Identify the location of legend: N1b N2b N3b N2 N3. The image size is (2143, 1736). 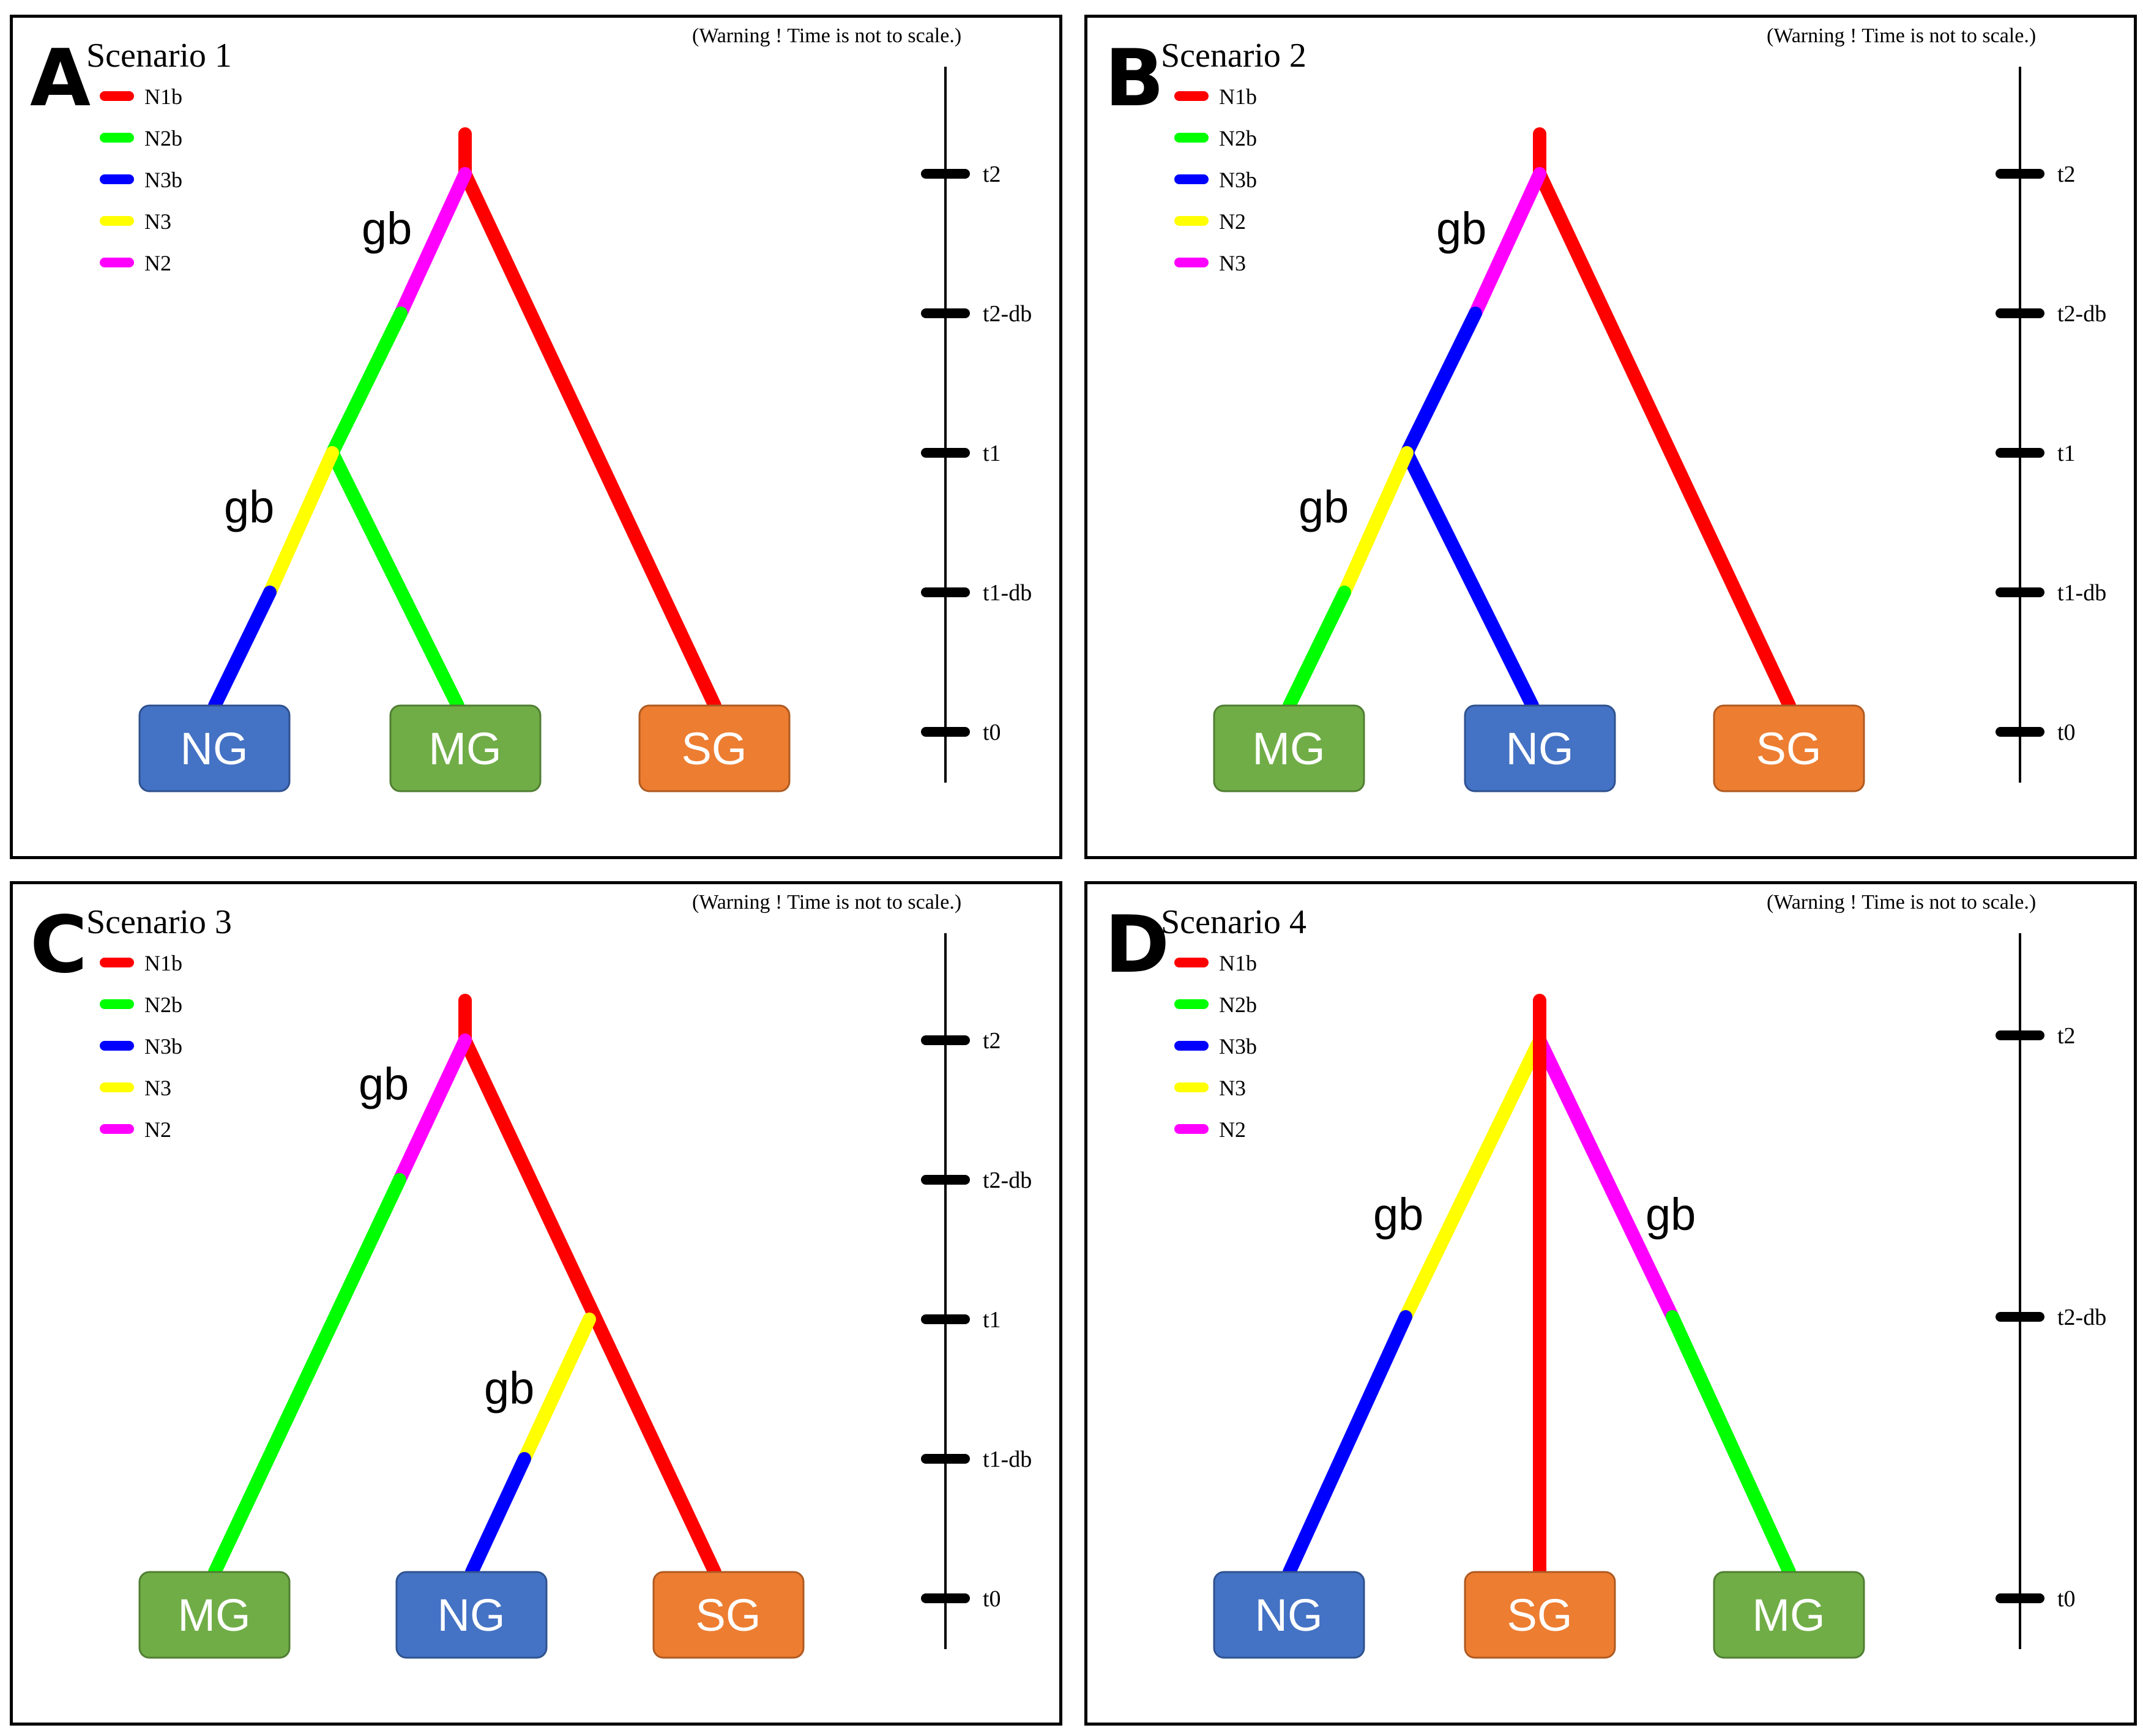
(1215, 179).